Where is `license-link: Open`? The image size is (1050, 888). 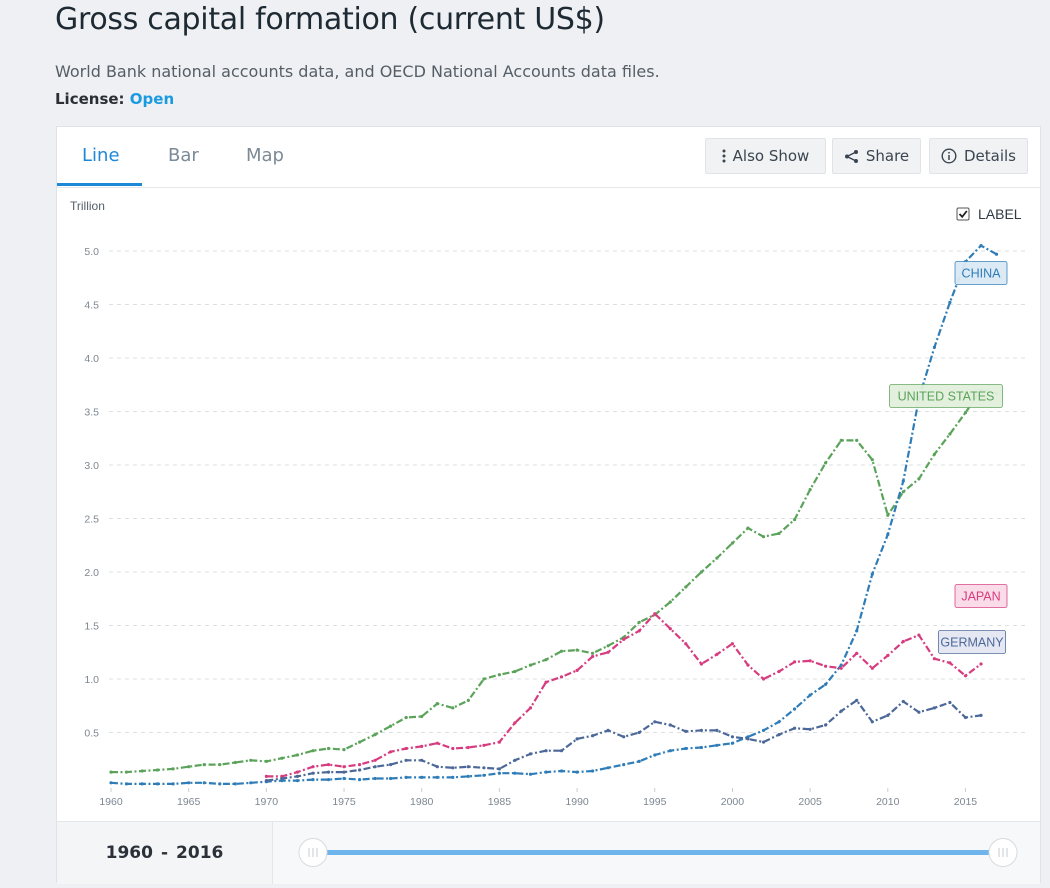
license-link: Open is located at coordinates (152, 99).